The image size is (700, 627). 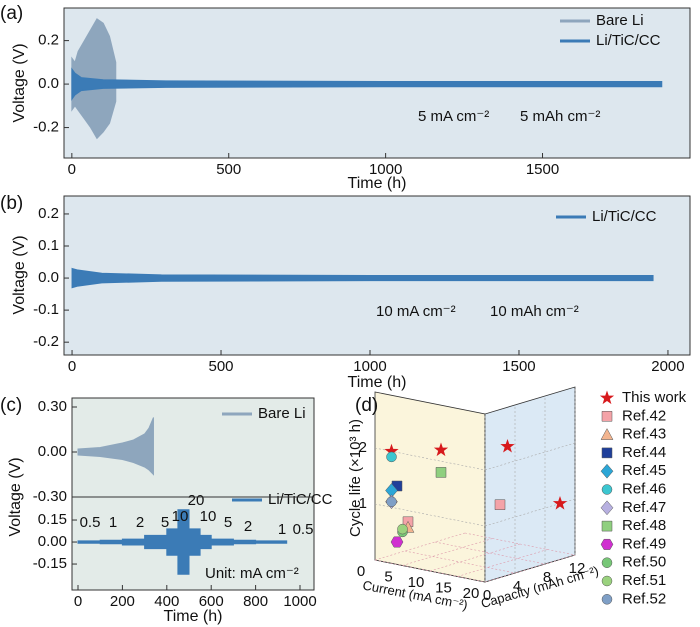 I want to click on z-tick-label: 1, so click(x=363, y=503).